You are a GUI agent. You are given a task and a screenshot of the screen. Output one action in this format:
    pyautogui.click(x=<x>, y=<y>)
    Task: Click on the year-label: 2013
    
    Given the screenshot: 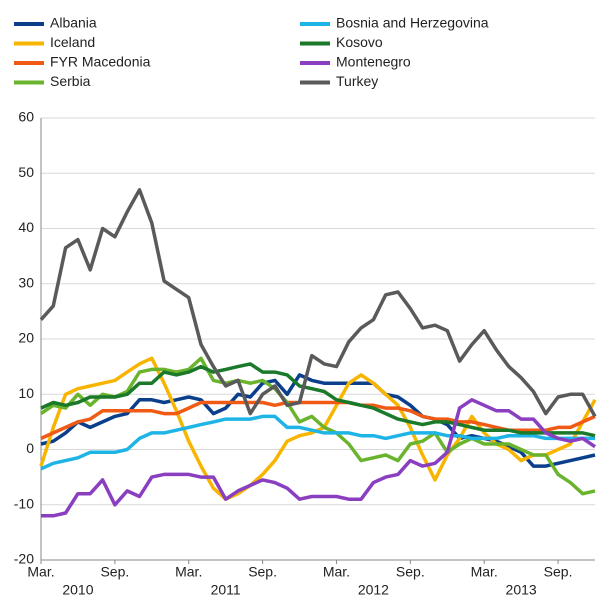 What is the action you would take?
    pyautogui.click(x=521, y=590)
    